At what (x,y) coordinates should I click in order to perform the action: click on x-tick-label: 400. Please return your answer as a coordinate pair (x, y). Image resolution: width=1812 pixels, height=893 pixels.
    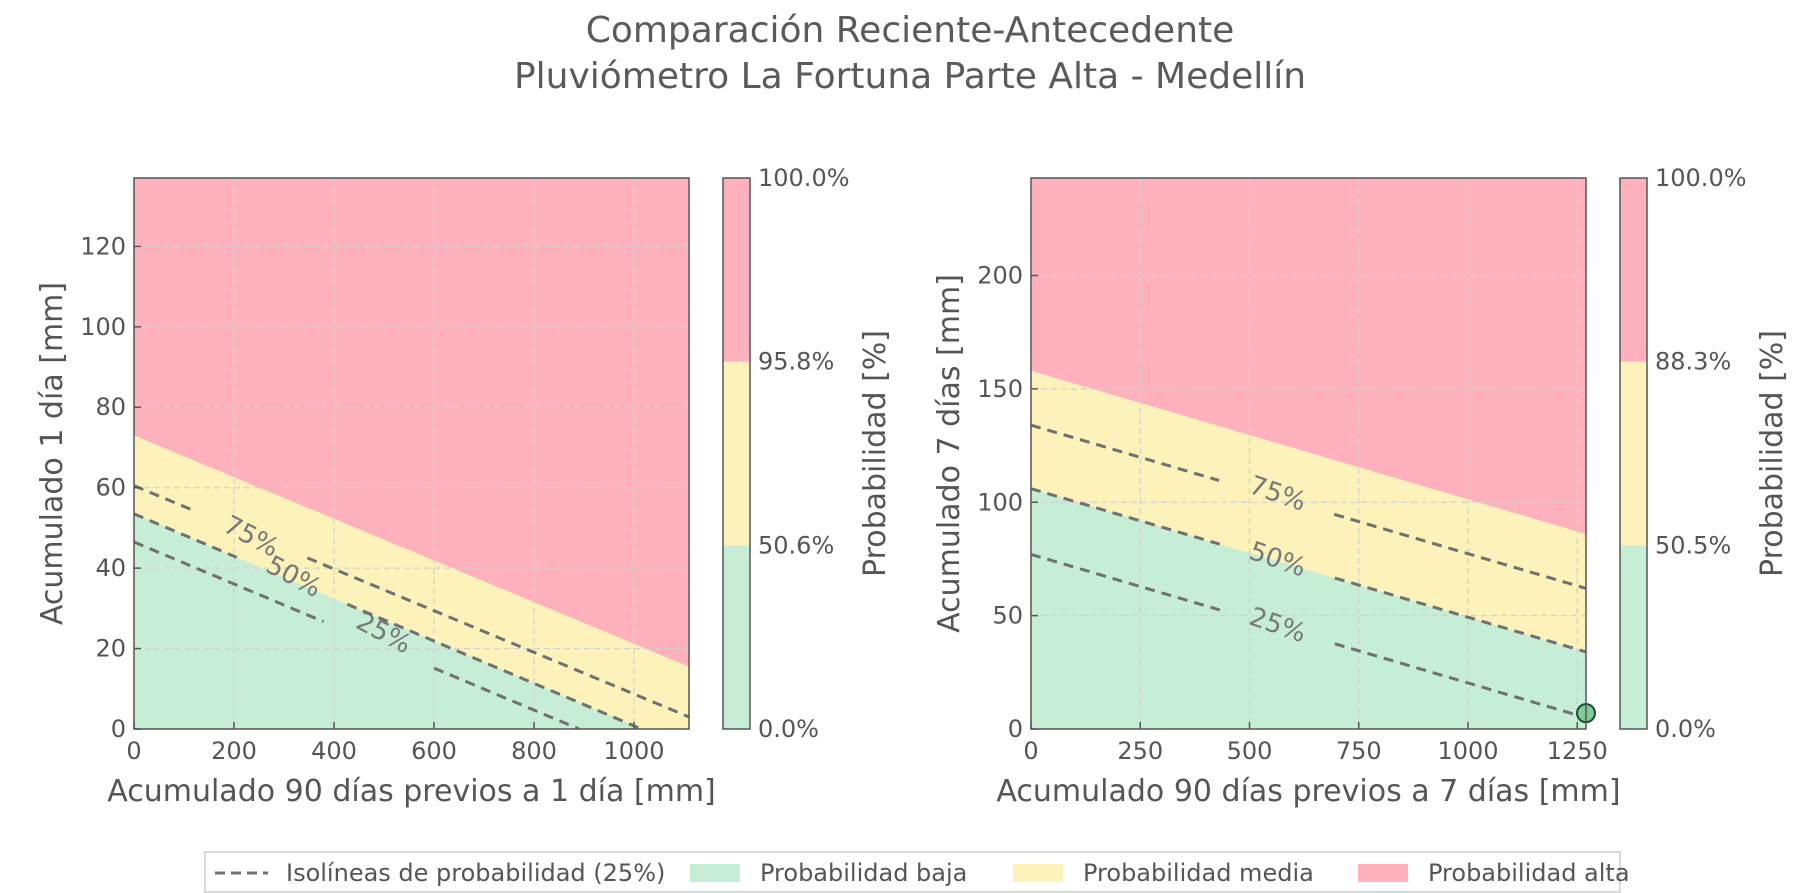
    Looking at the image, I should click on (334, 751).